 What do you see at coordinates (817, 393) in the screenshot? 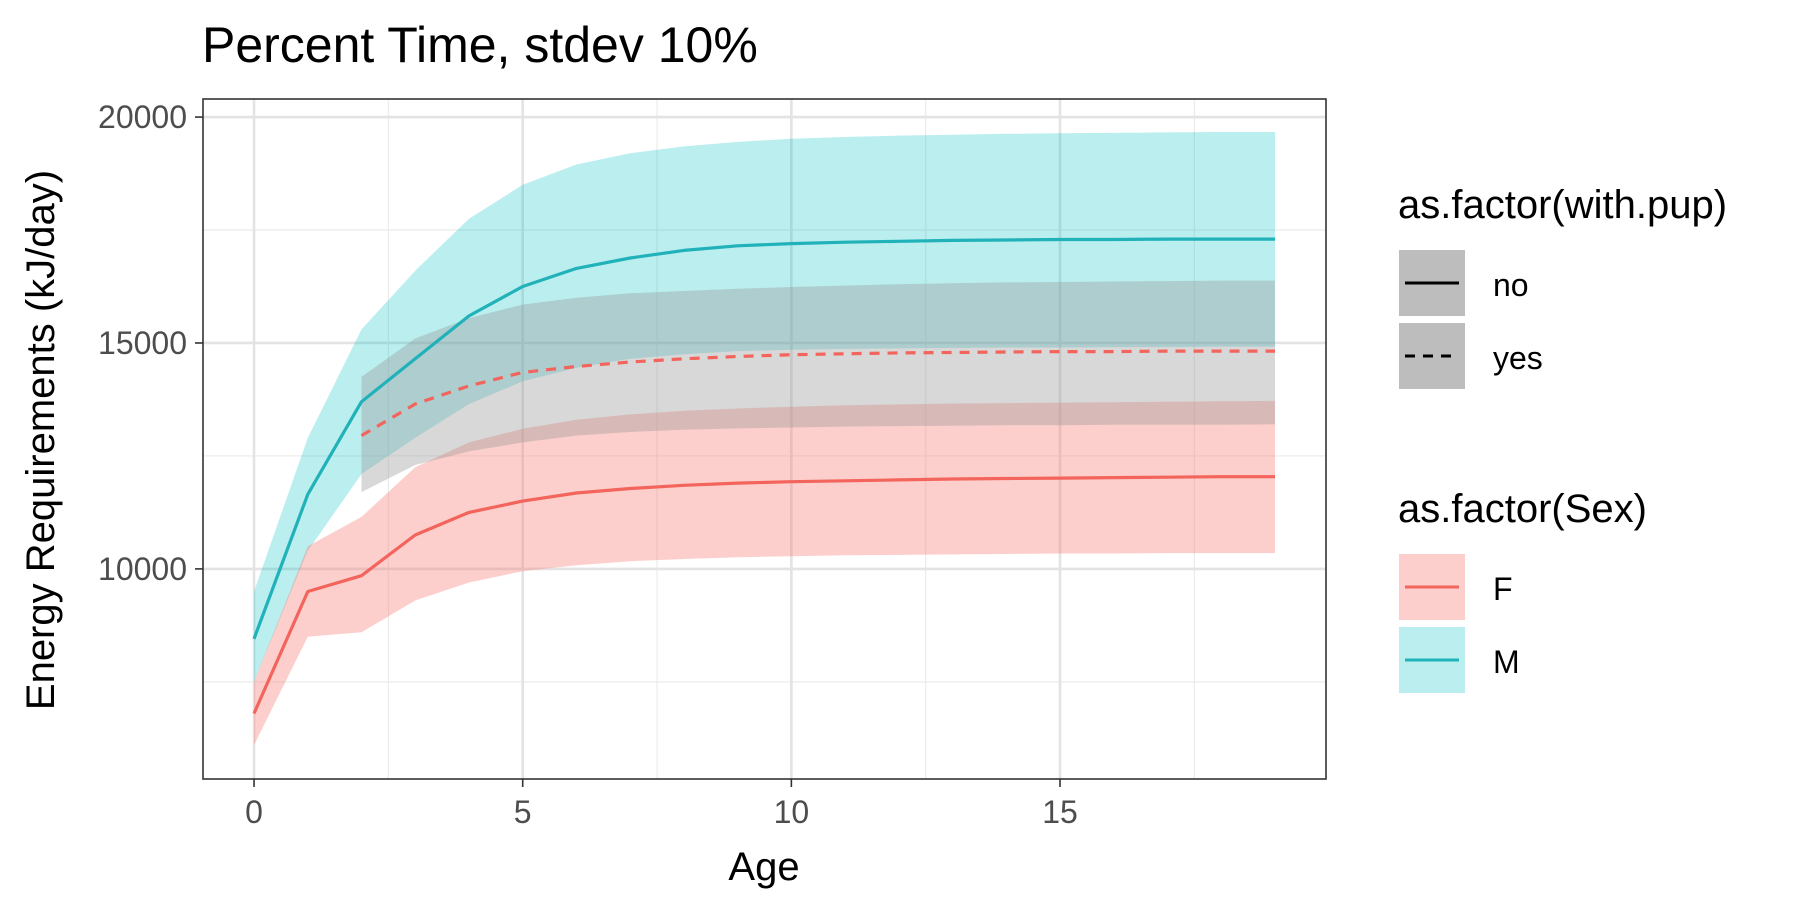
I see `line-f-yes` at bounding box center [817, 393].